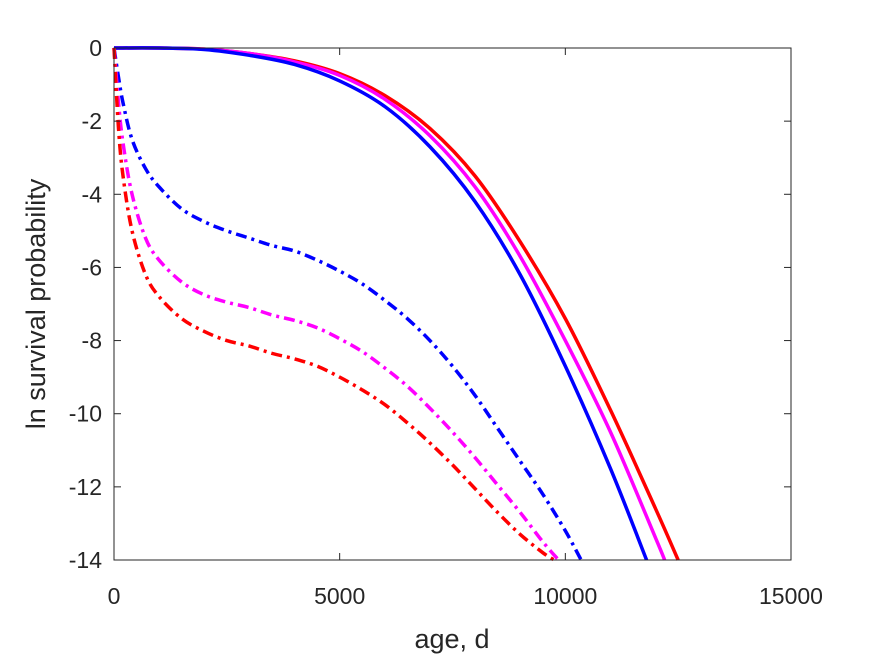 The image size is (875, 656). What do you see at coordinates (85, 560) in the screenshot?
I see `y-tick-label: -14` at bounding box center [85, 560].